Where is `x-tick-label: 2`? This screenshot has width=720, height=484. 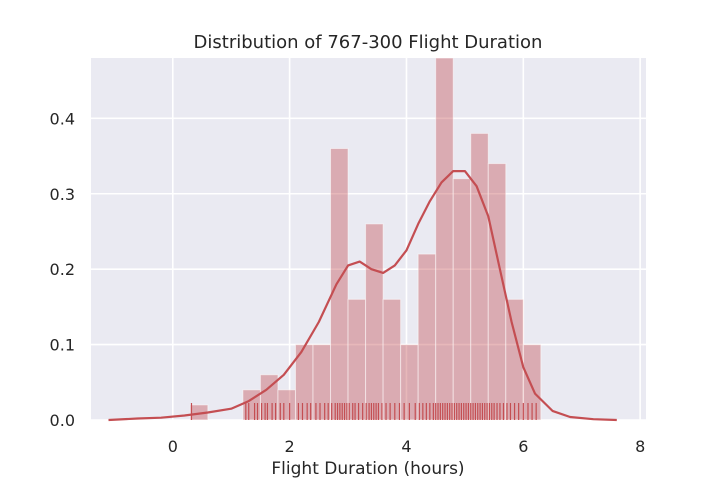
x-tick-label: 2 is located at coordinates (290, 446).